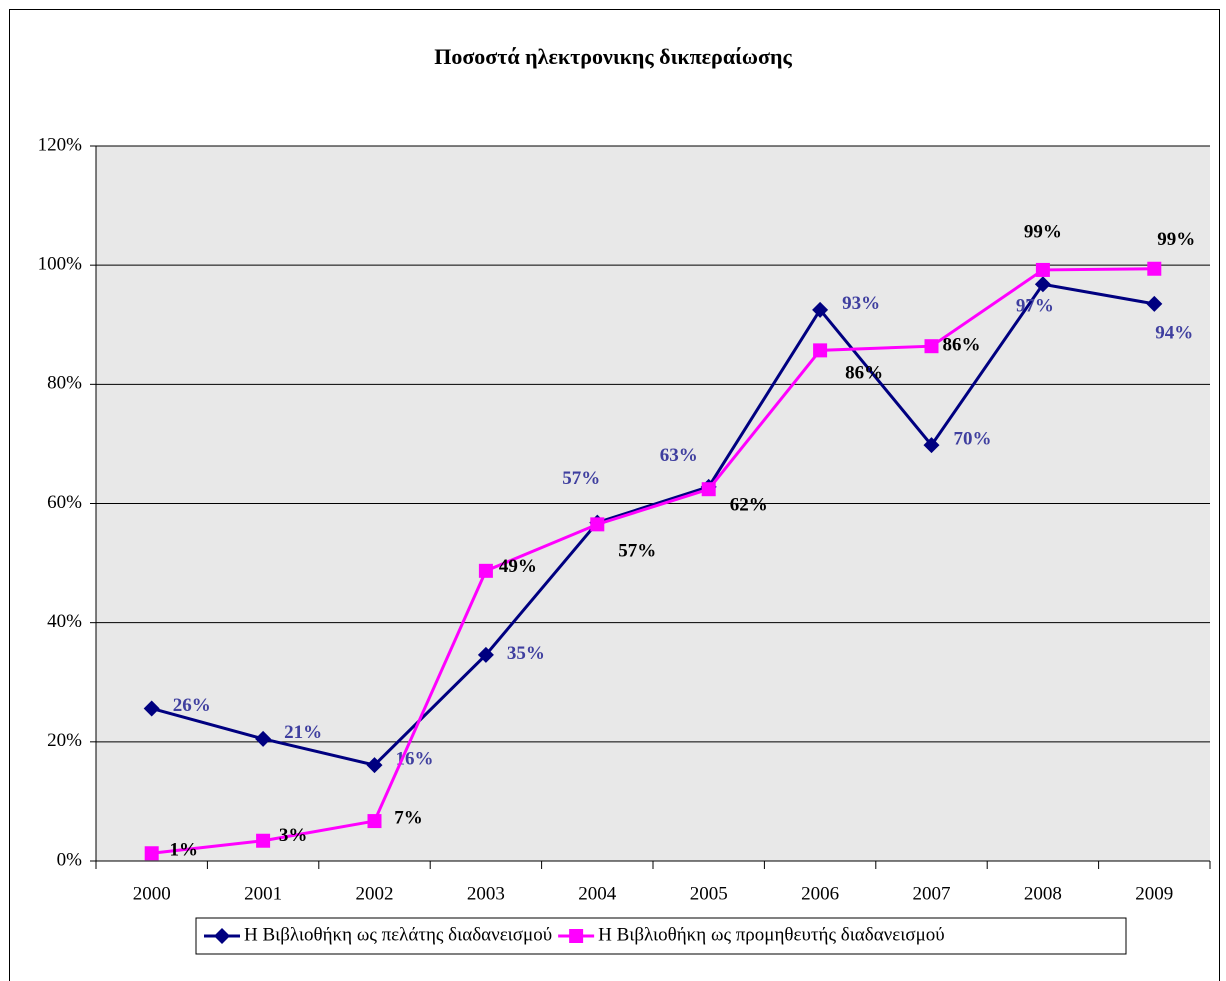 The image size is (1226, 981). I want to click on data-label: 62%, so click(749, 505).